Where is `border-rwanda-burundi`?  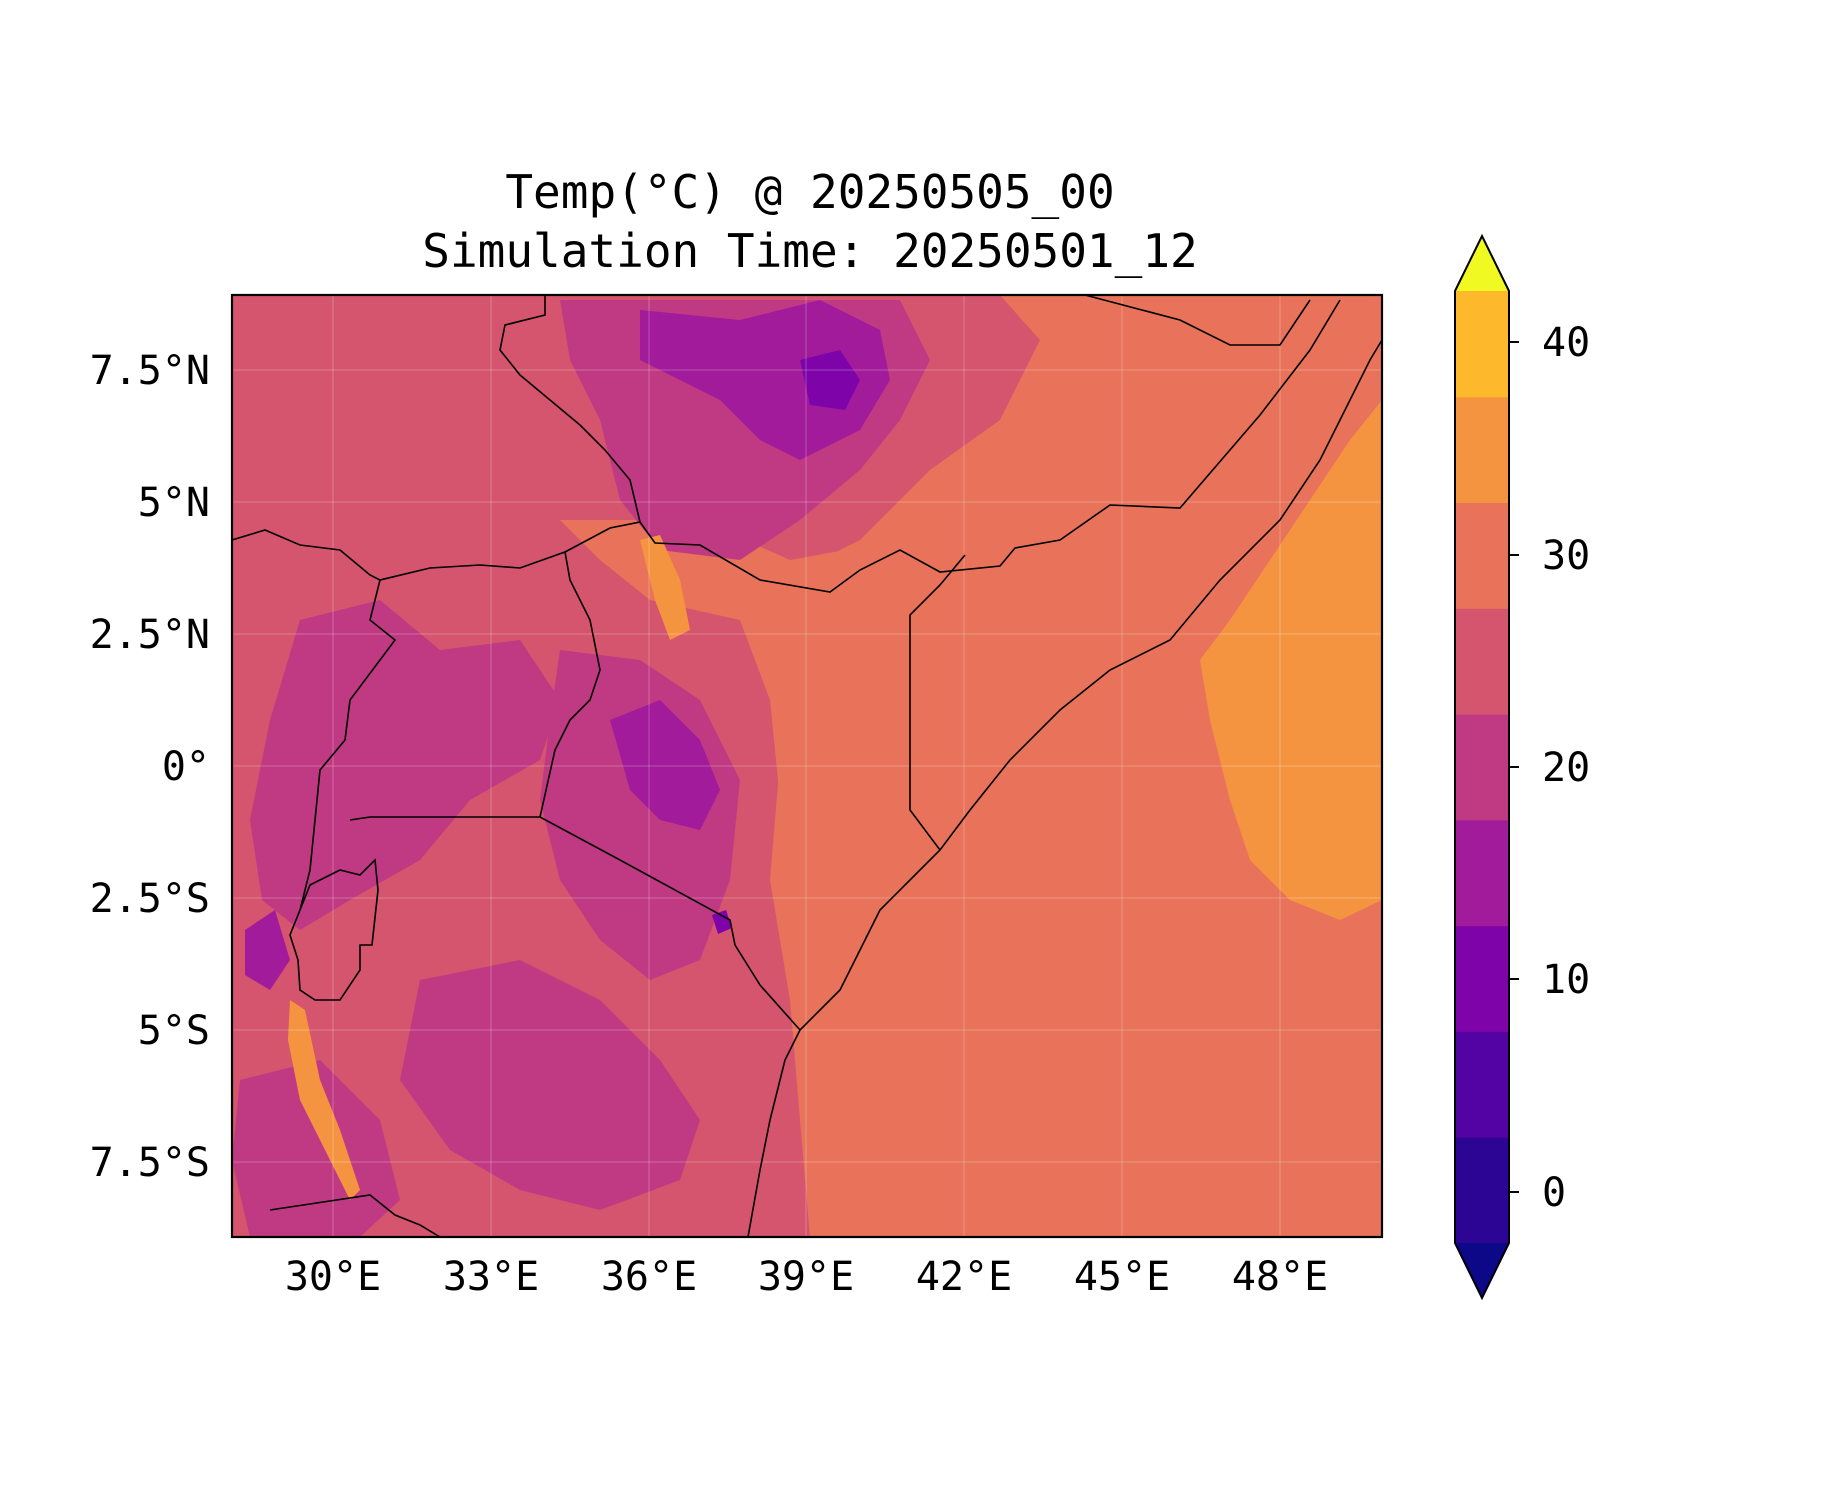
border-rwanda-burundi is located at coordinates (334, 929).